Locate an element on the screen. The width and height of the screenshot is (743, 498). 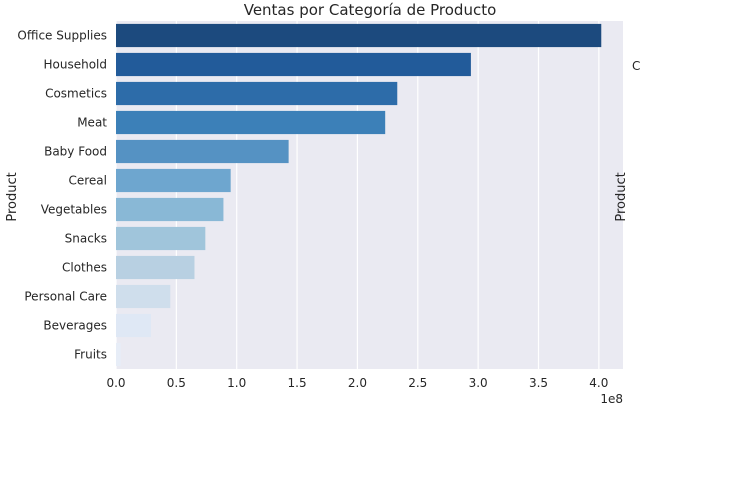
y-tick-label: Vegetables is located at coordinates (74, 210).